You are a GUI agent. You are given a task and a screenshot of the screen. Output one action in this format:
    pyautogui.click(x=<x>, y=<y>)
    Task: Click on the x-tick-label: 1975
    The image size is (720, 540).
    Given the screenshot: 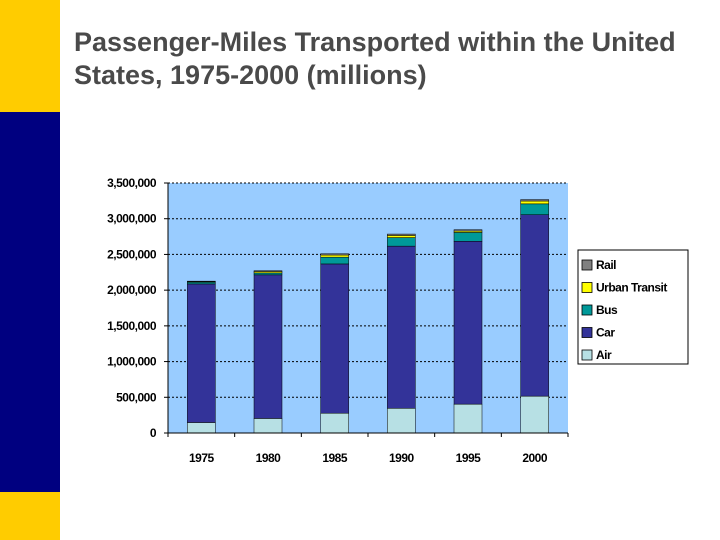 What is the action you would take?
    pyautogui.click(x=202, y=458)
    